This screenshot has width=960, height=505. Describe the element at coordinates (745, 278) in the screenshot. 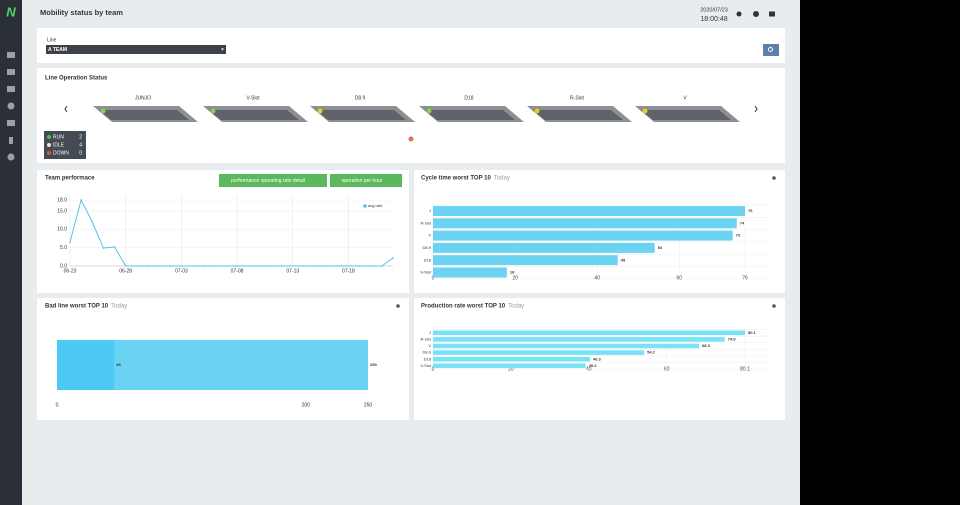

I see `x-tick-label: 76` at that location.